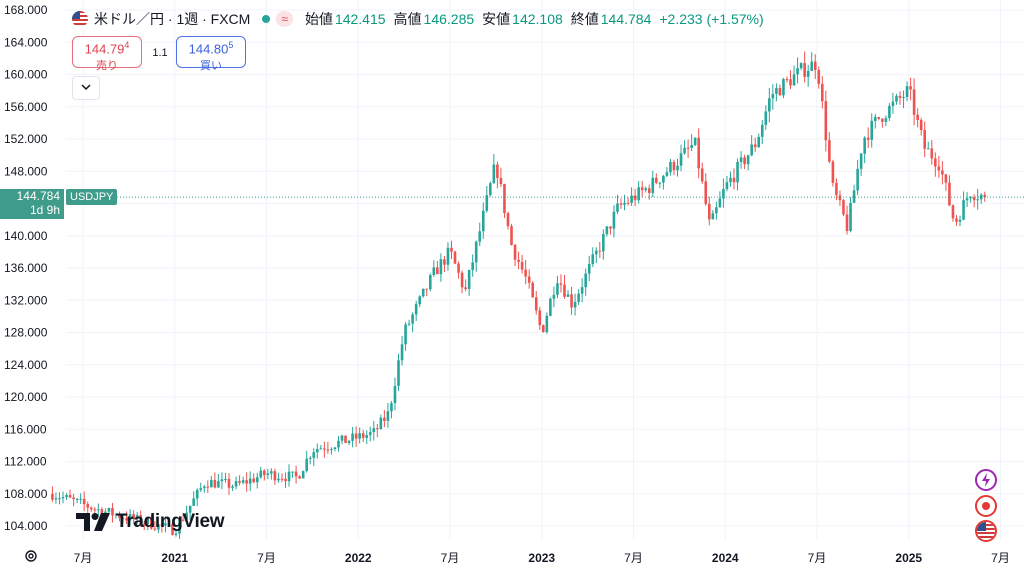 This screenshot has width=1024, height=570. What do you see at coordinates (725, 558) in the screenshot?
I see `x-tick-label: 2024` at bounding box center [725, 558].